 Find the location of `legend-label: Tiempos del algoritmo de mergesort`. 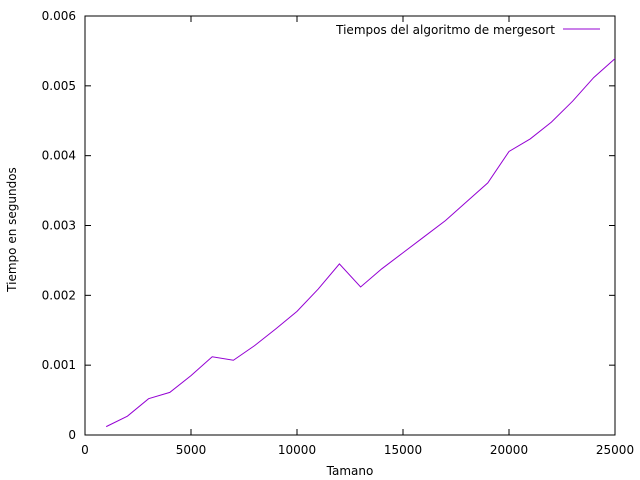

legend-label: Tiempos del algoritmo de mergesort is located at coordinates (445, 30).